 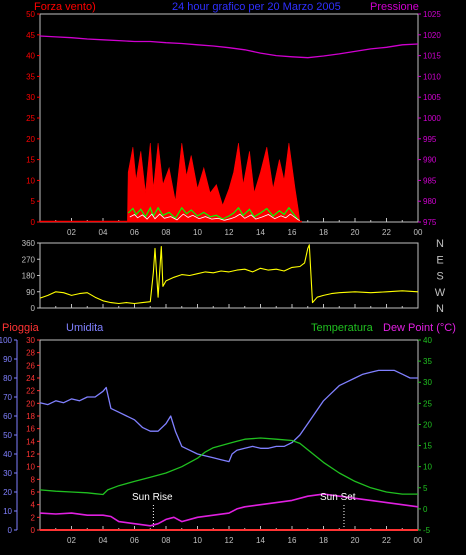 What do you see at coordinates (292, 232) in the screenshot?
I see `wind-pressure-x-label: 16` at bounding box center [292, 232].